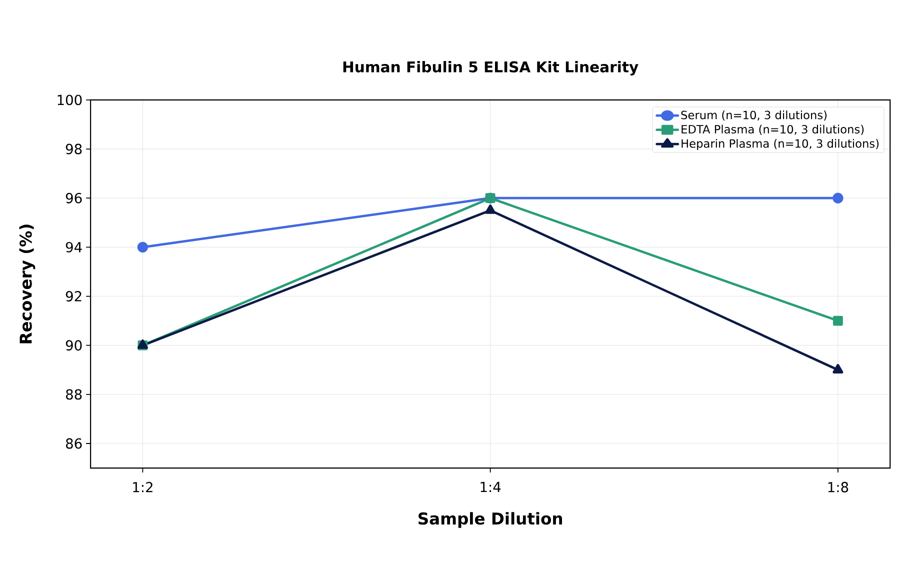 This screenshot has width=900, height=588. Describe the element at coordinates (74, 198) in the screenshot. I see `y-tick-label: 96` at that location.